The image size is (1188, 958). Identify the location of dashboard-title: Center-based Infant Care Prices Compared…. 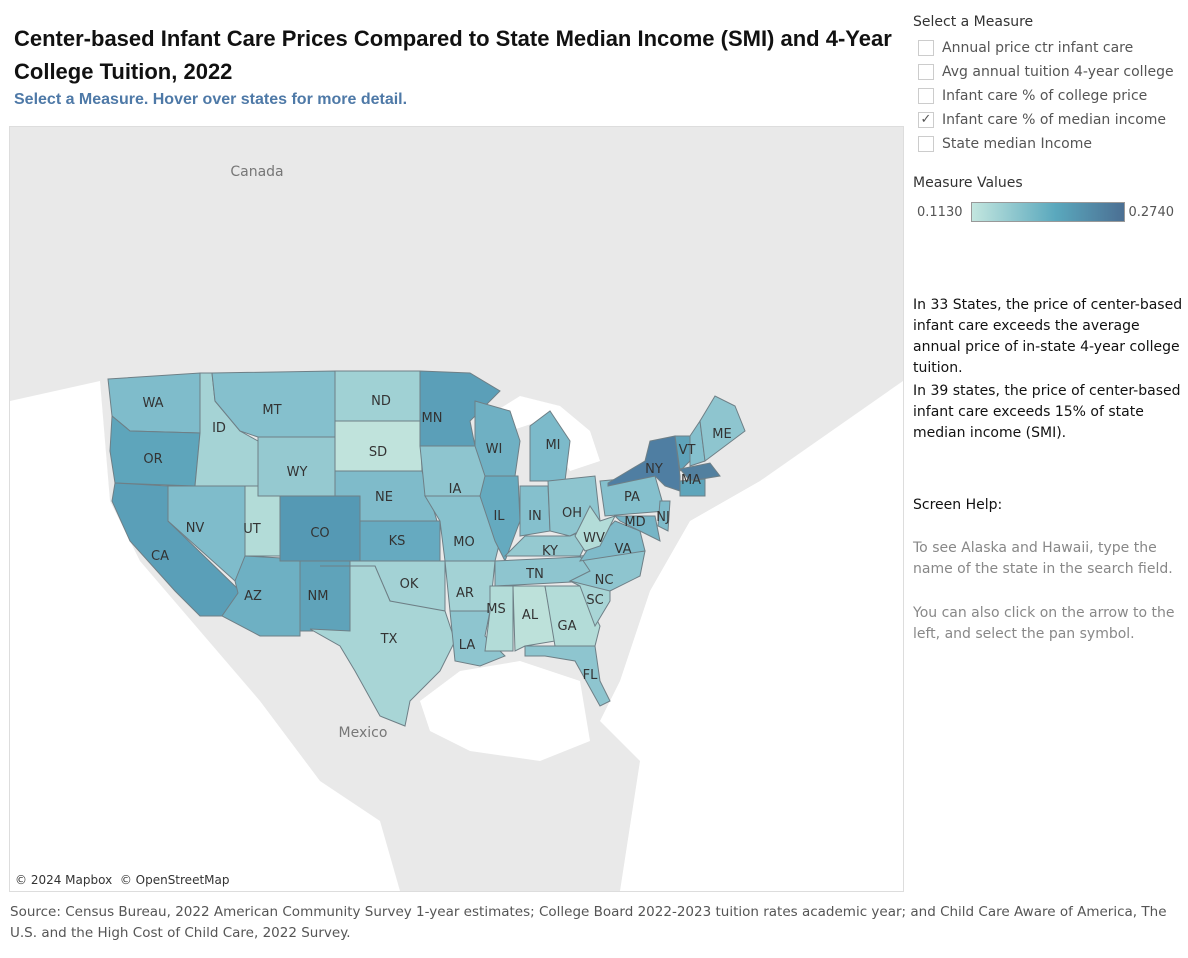
(453, 55).